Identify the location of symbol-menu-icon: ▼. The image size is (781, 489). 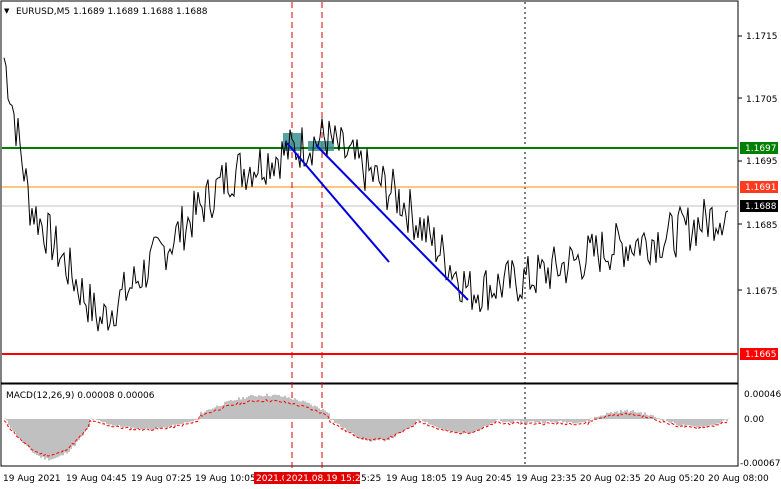
(7, 11).